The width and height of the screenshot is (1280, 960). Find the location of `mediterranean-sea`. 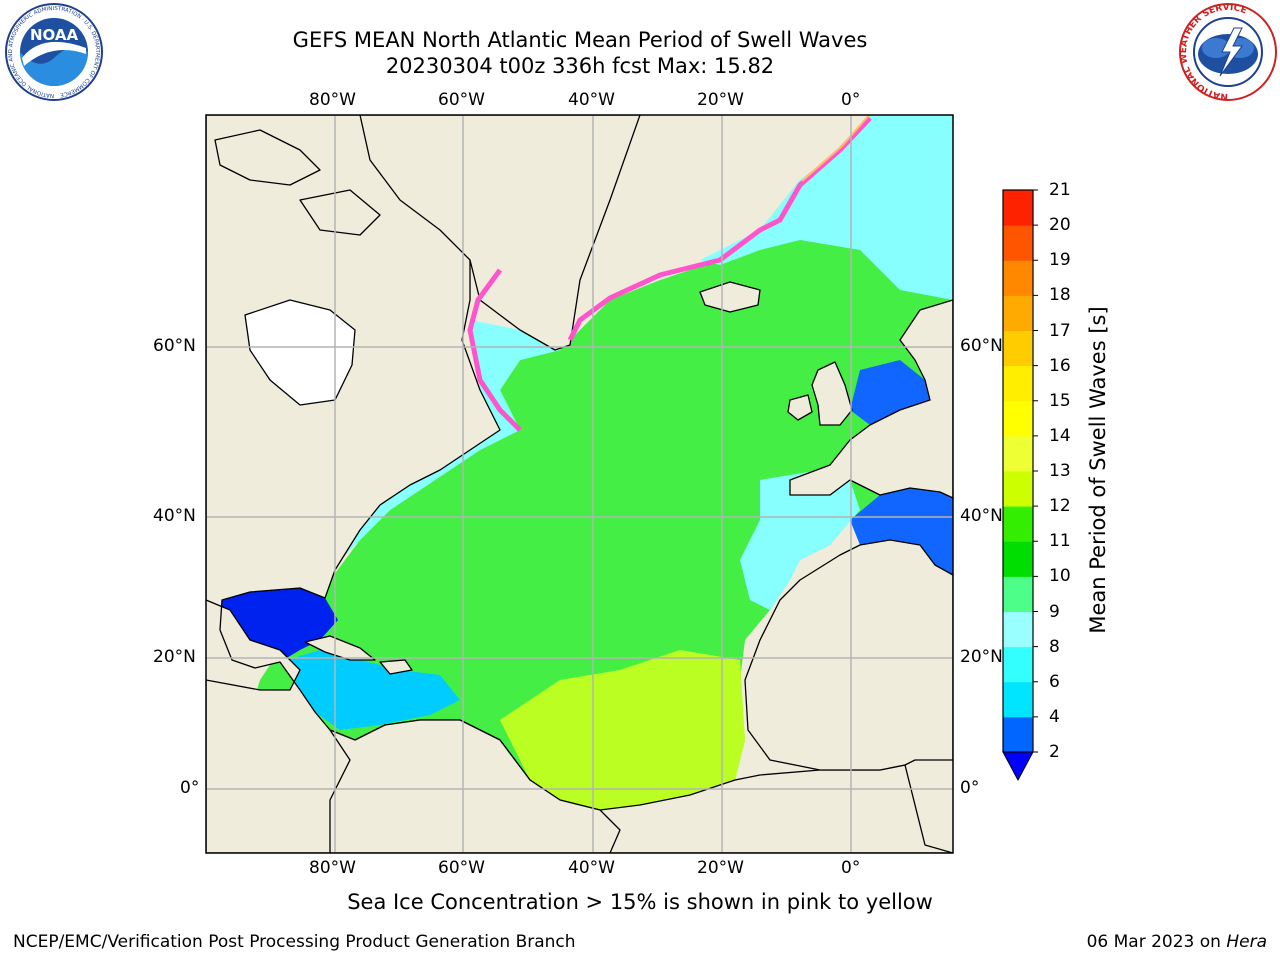

mediterranean-sea is located at coordinates (901, 531).